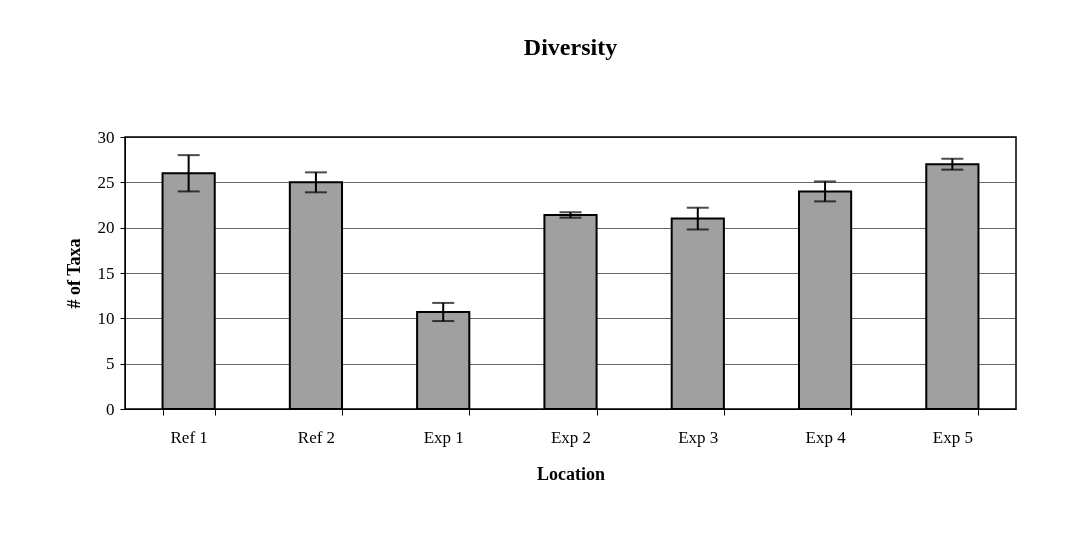 This screenshot has width=1089, height=538. I want to click on x-tick-label: Exp 1, so click(443, 437).